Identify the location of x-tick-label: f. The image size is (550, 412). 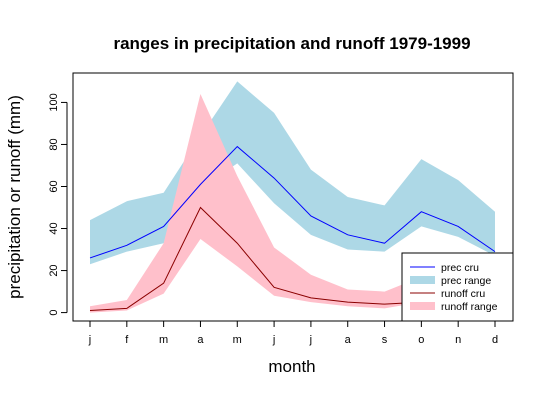
(127, 340).